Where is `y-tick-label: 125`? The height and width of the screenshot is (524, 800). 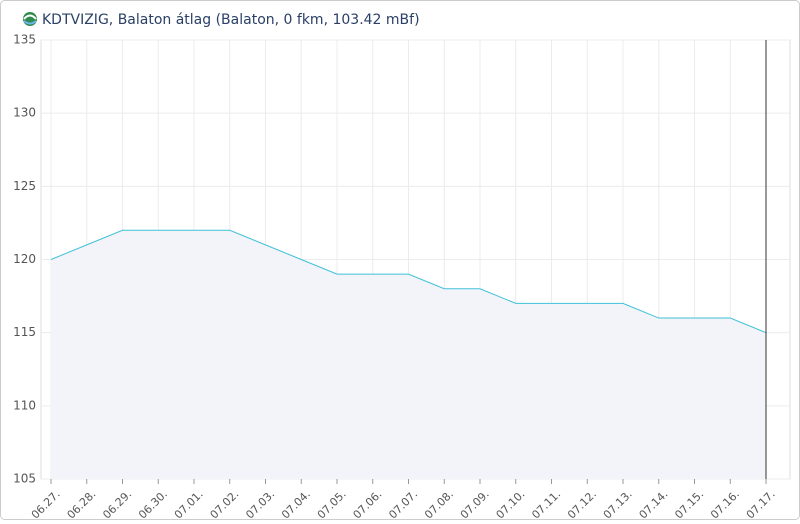
y-tick-label: 125 is located at coordinates (24, 186).